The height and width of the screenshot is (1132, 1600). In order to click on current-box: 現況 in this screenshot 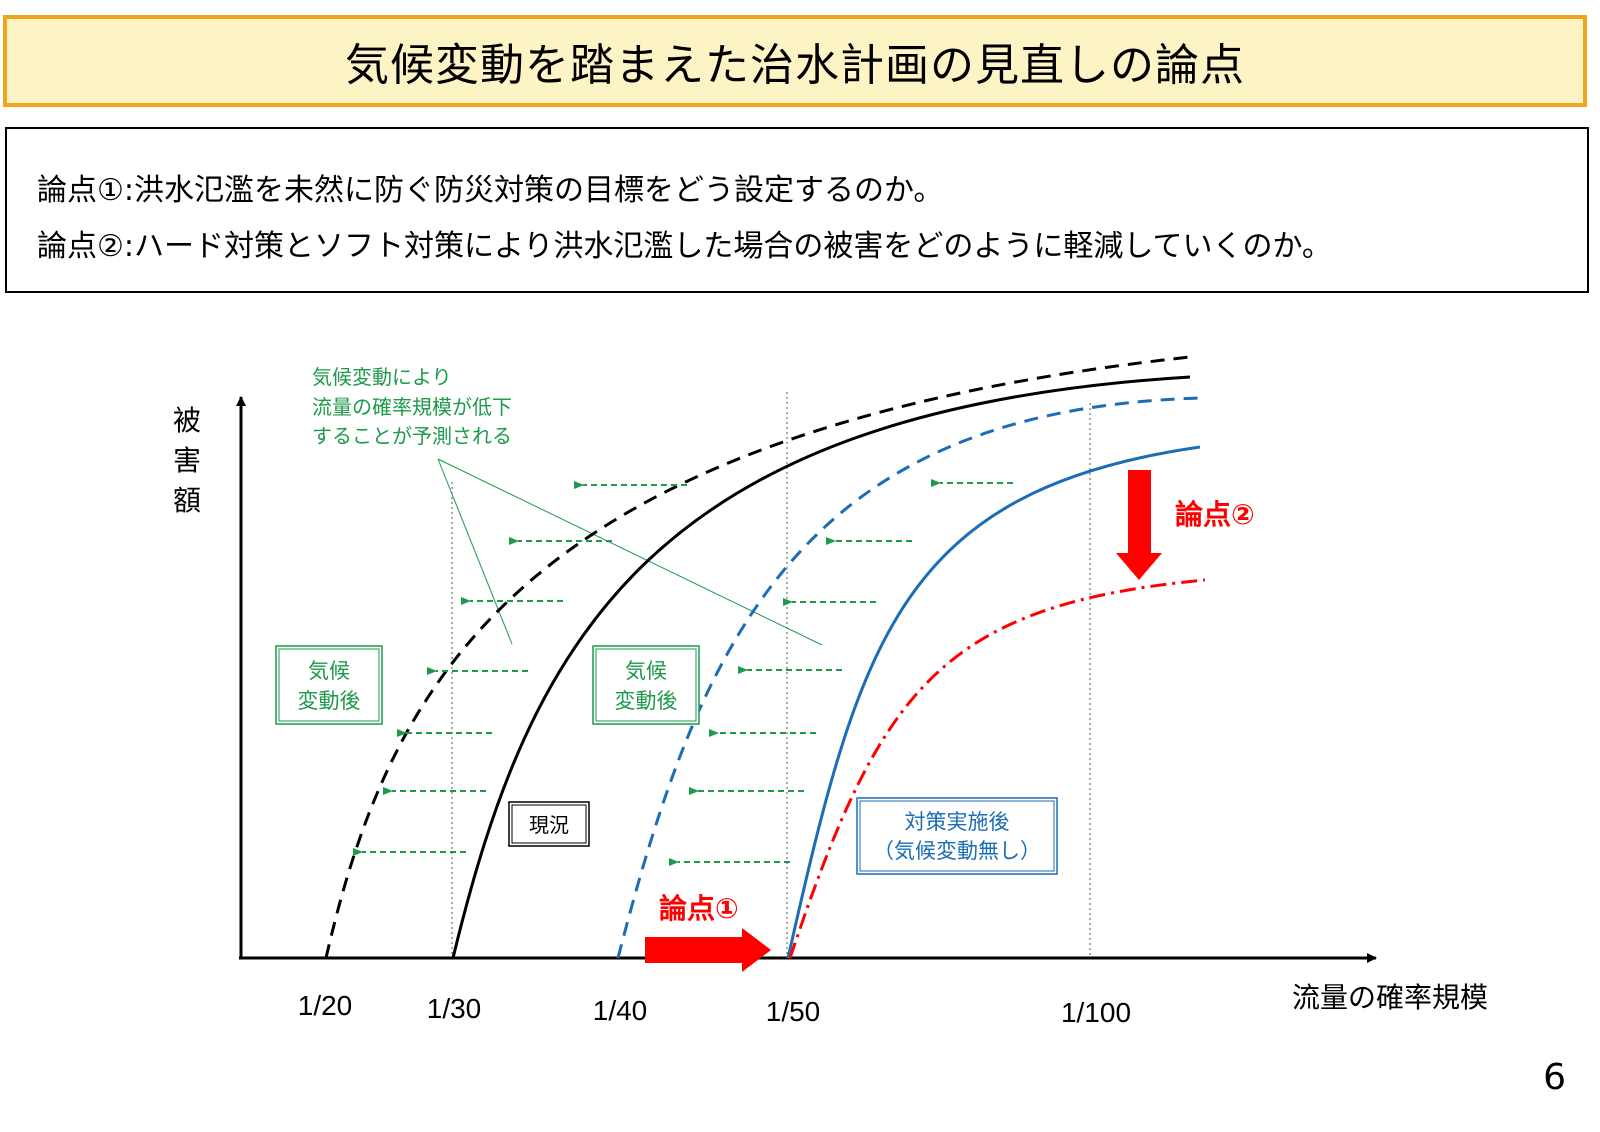, I will do `click(549, 824)`.